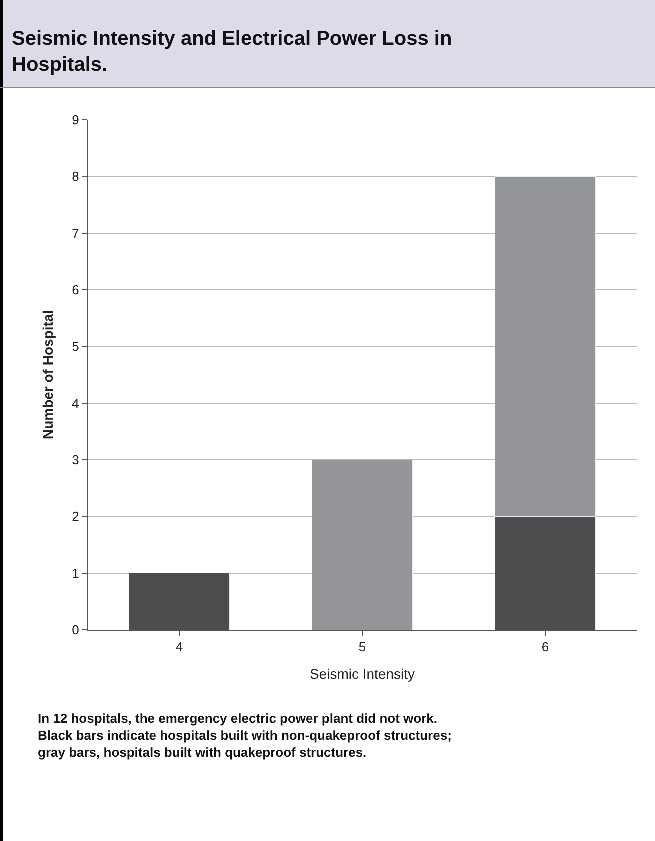 The image size is (655, 841). I want to click on y-tick-label: 9, so click(76, 120).